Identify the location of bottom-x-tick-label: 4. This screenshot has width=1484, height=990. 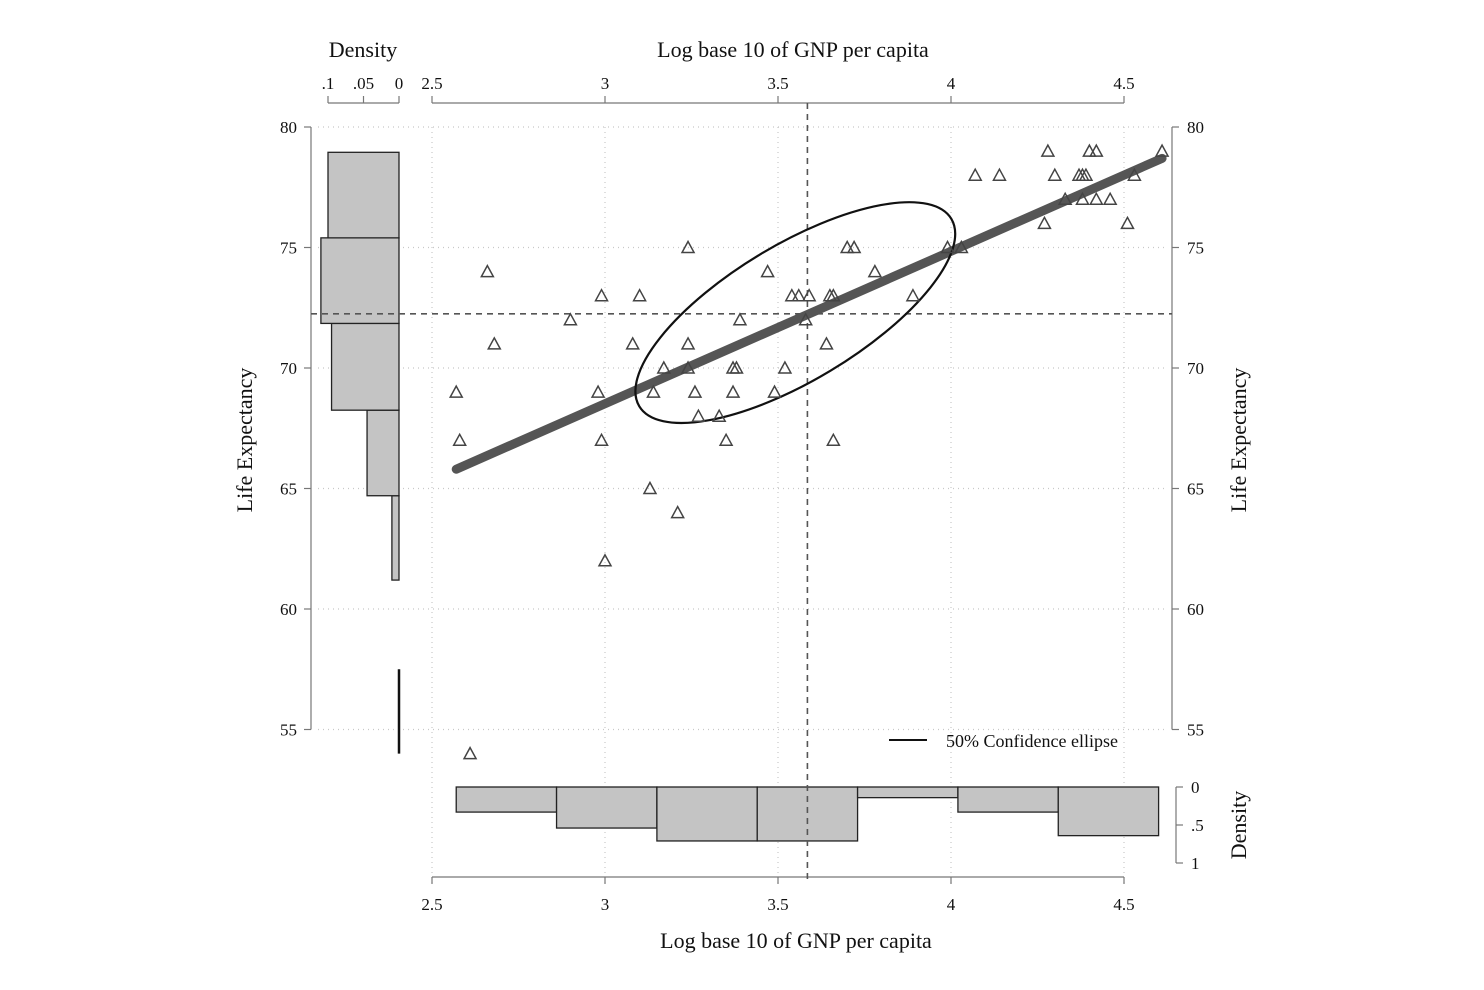
(951, 904).